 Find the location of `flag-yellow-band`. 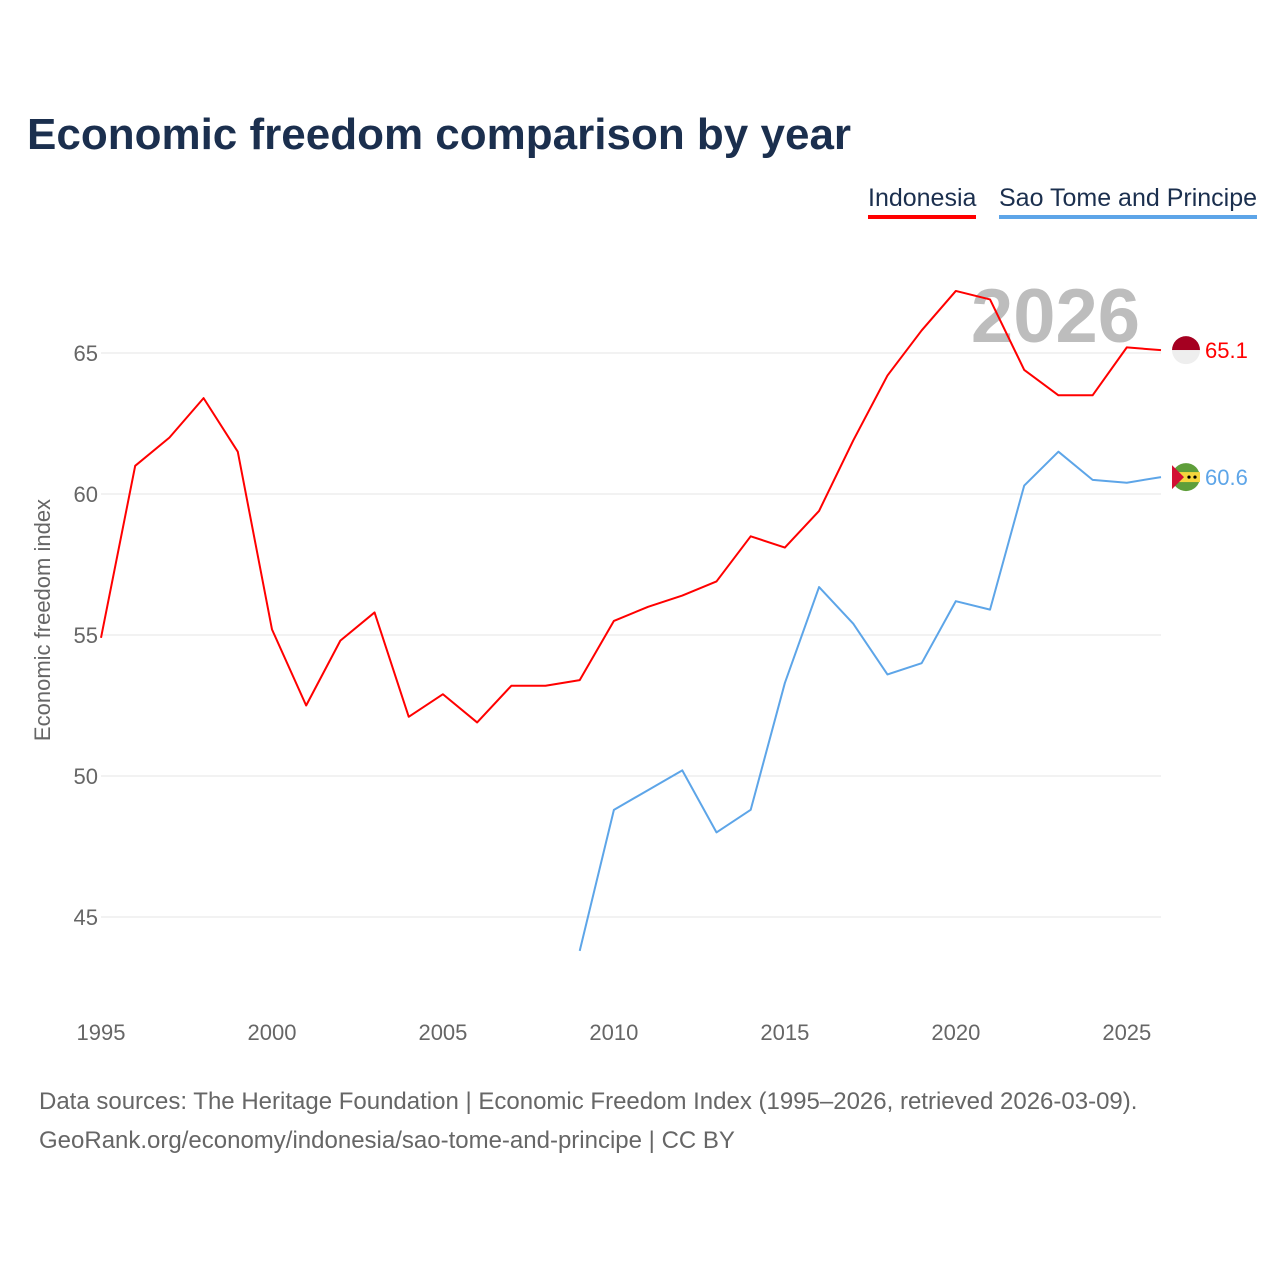

flag-yellow-band is located at coordinates (1186, 477).